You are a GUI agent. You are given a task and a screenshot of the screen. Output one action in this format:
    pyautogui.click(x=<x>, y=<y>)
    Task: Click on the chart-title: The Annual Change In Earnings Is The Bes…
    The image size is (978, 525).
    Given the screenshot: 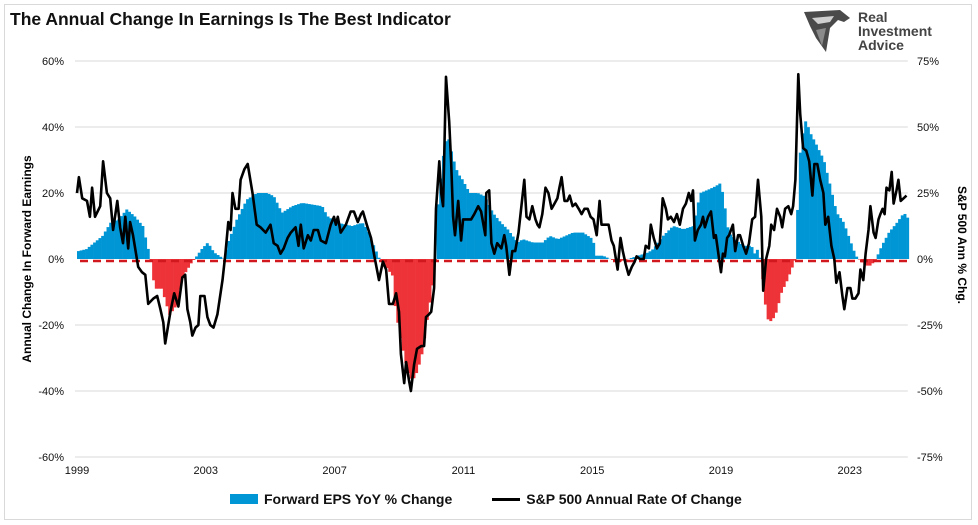 What is the action you would take?
    pyautogui.click(x=230, y=19)
    